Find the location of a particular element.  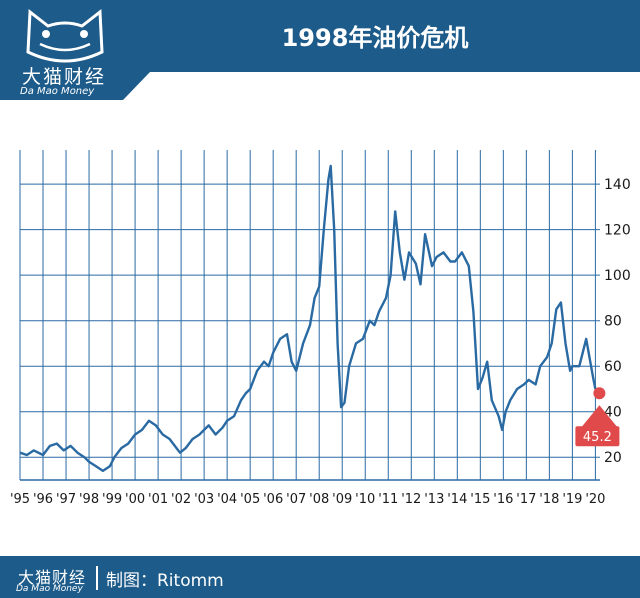

annotation: 45.2 is located at coordinates (597, 417).